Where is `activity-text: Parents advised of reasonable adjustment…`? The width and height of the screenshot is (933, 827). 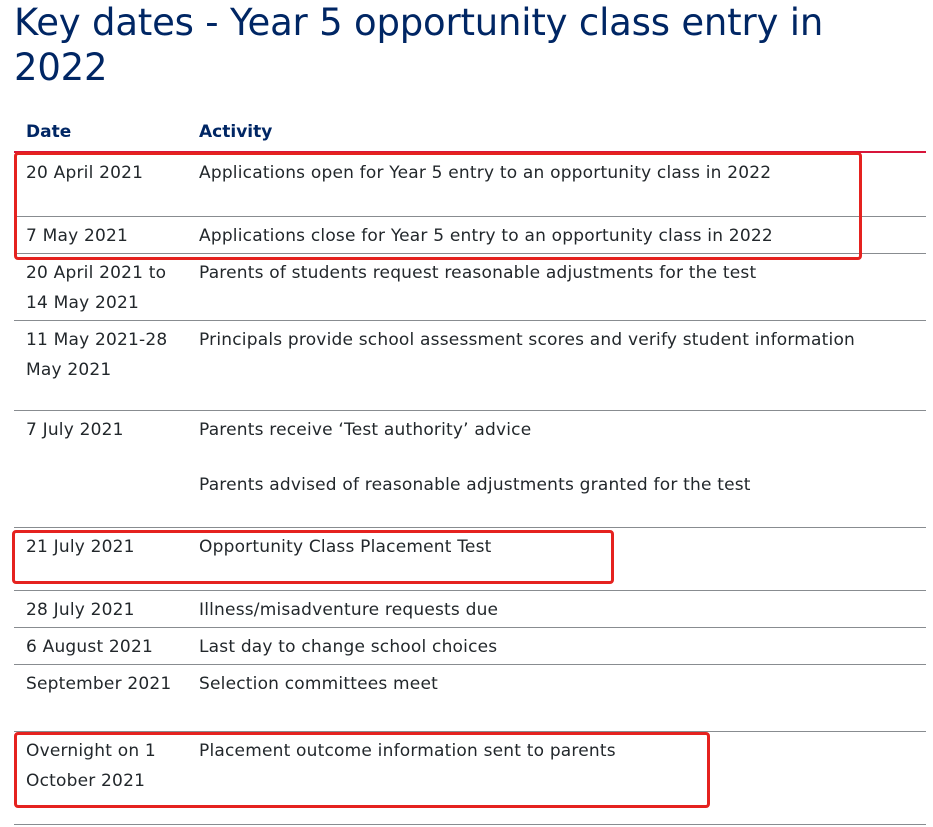 activity-text: Parents advised of reasonable adjustment… is located at coordinates (475, 485).